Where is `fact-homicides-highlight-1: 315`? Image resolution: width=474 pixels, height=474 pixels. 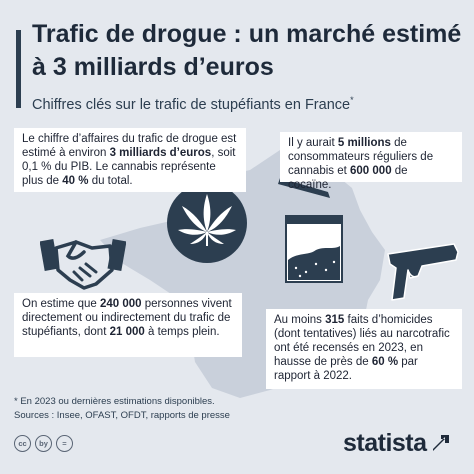
fact-homicides-highlight-1: 315 is located at coordinates (335, 320).